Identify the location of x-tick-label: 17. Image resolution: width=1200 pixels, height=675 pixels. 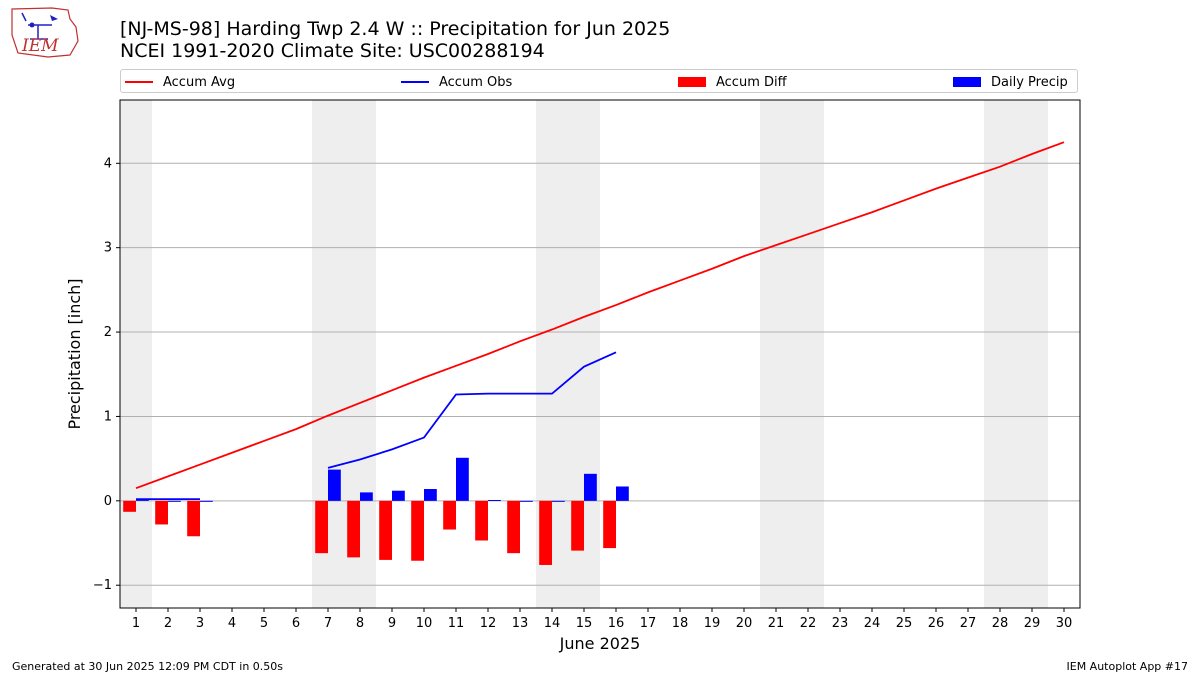
(648, 623).